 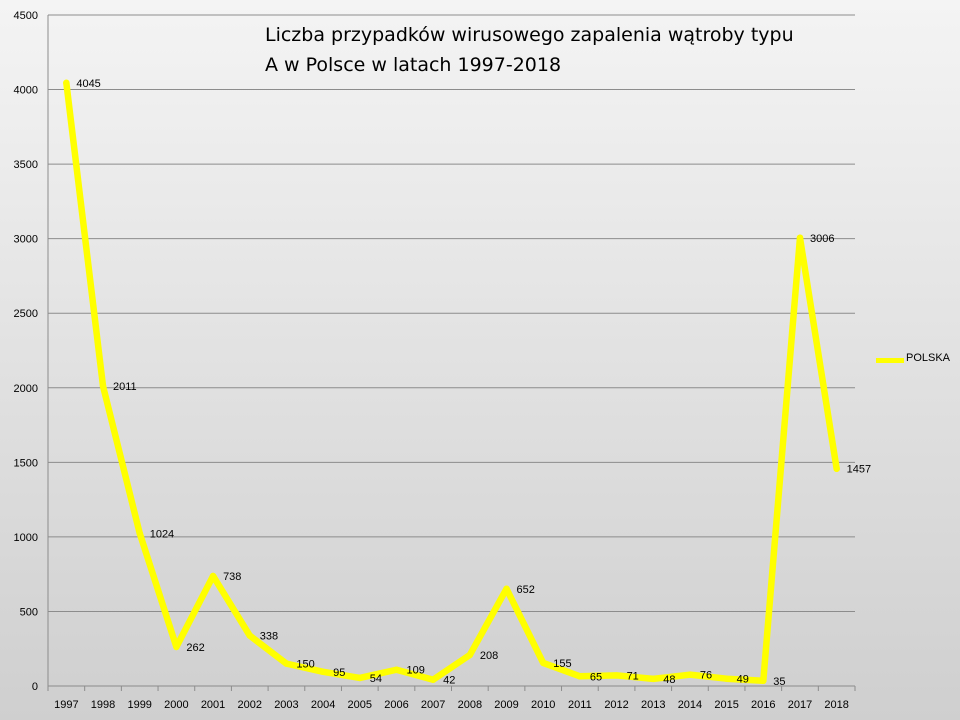 I want to click on y-tick-label: 4500, so click(x=26, y=16).